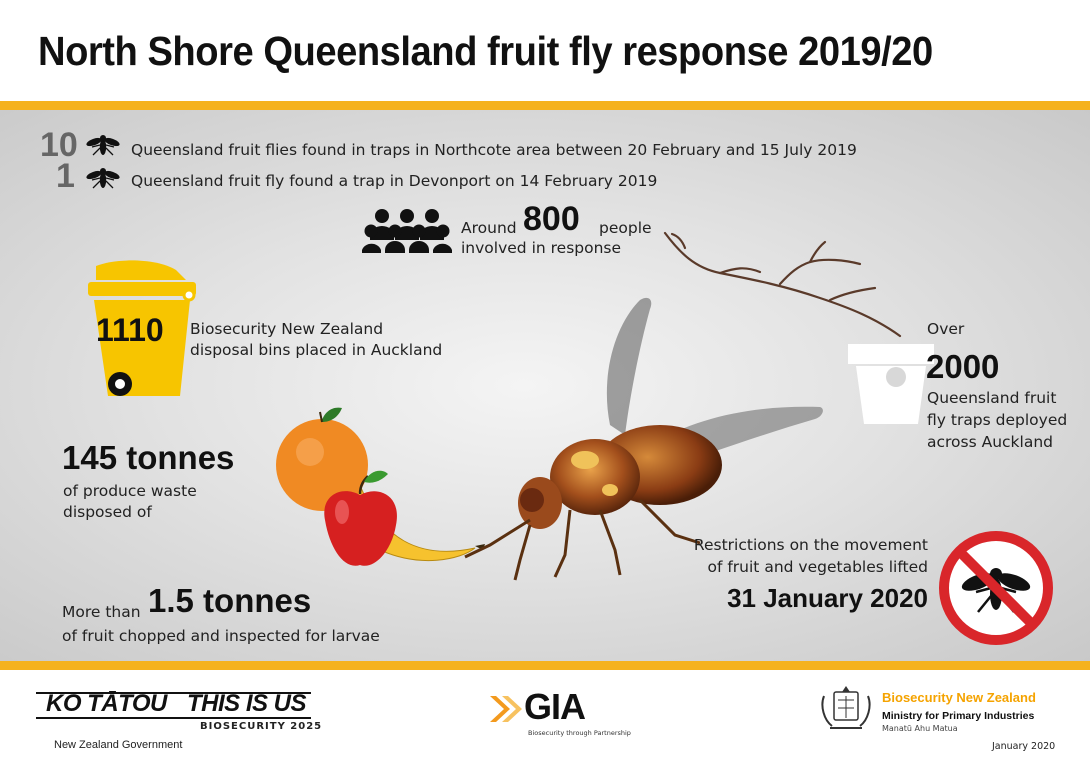 The image size is (1090, 770). I want to click on traps-line1: Queensland fruit, so click(992, 398).